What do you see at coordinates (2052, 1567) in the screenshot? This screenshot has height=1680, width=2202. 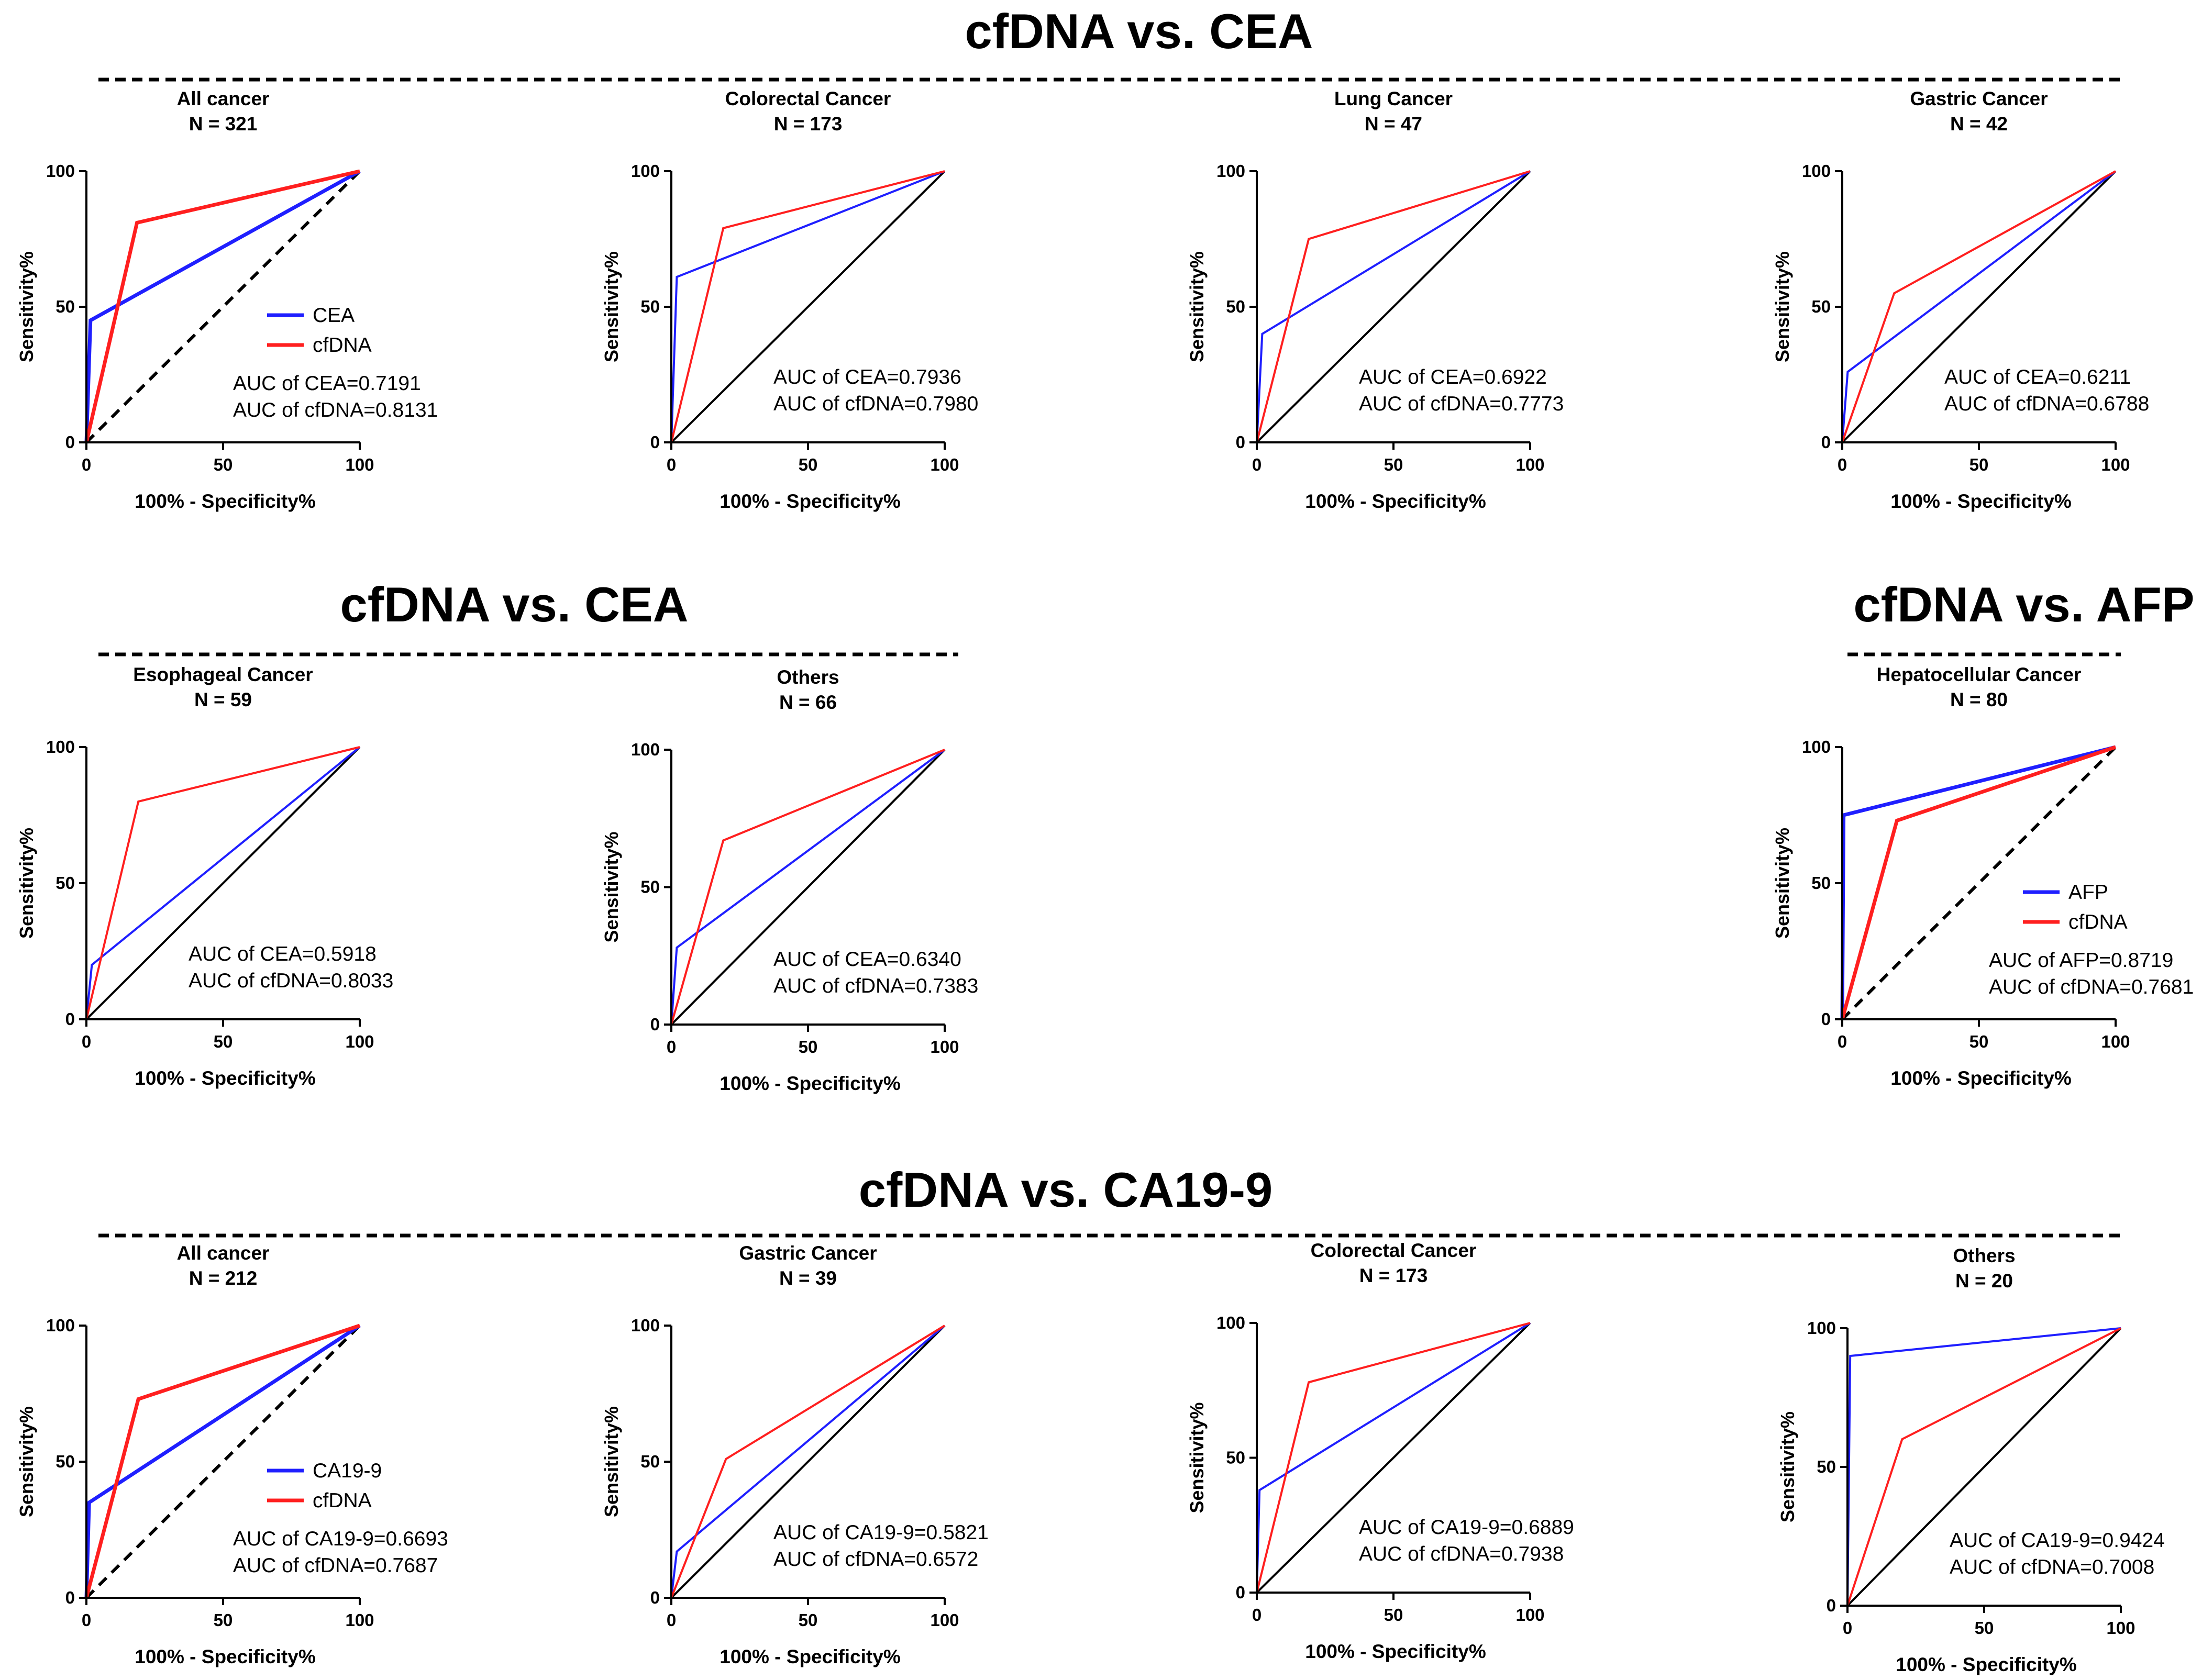 I see `auc-annotation: AUC of cfDNA=0.7008` at bounding box center [2052, 1567].